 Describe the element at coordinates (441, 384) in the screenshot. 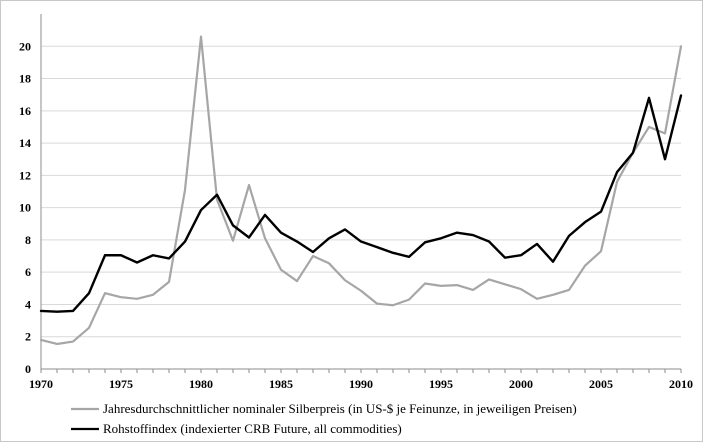

I see `x-tick-label: 1995` at that location.